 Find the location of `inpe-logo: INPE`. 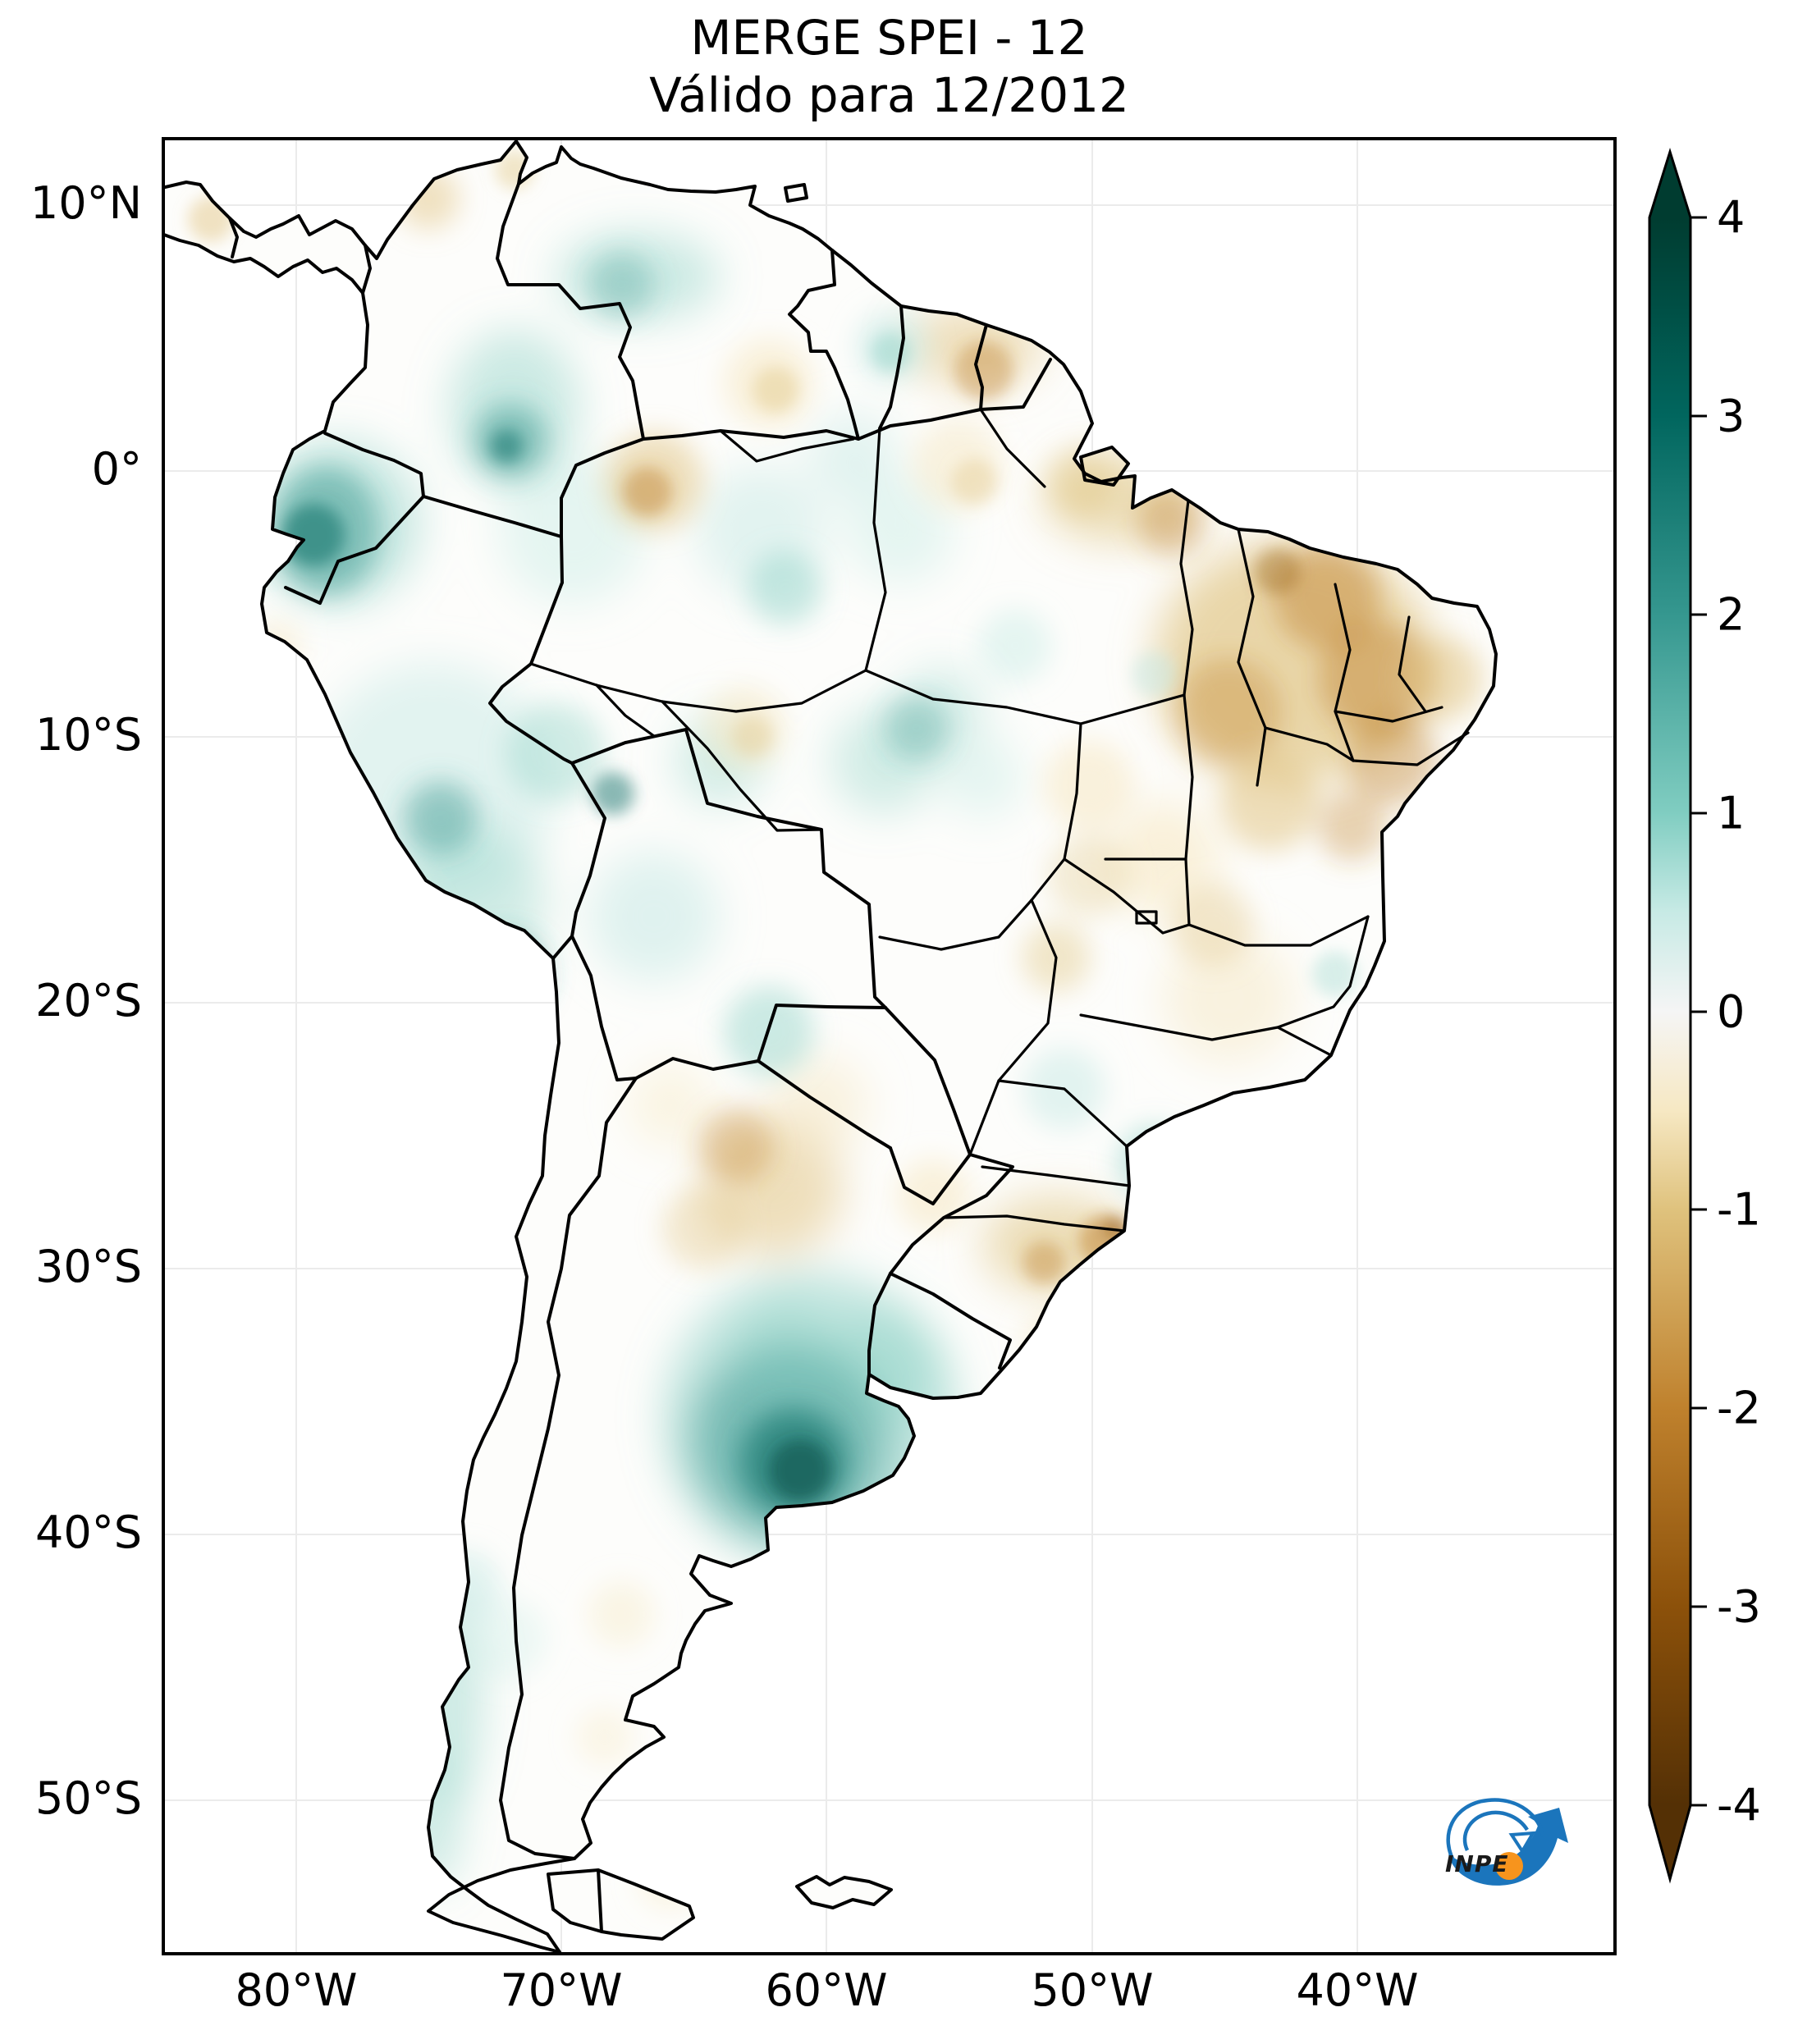

inpe-logo: INPE is located at coordinates (1506, 1842).